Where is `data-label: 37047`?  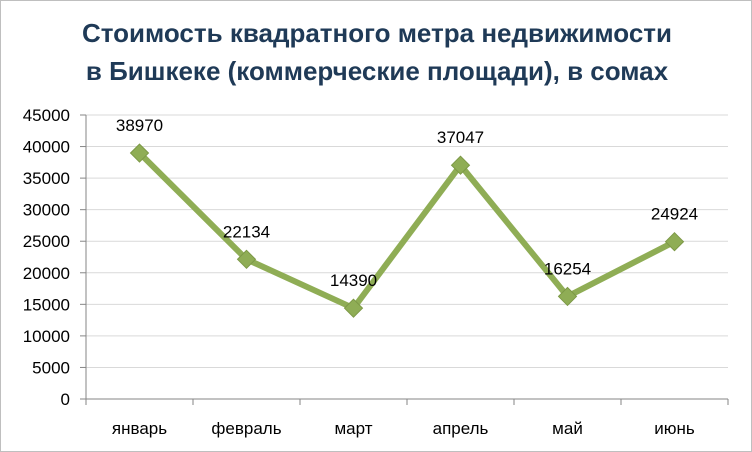 data-label: 37047 is located at coordinates (460, 137).